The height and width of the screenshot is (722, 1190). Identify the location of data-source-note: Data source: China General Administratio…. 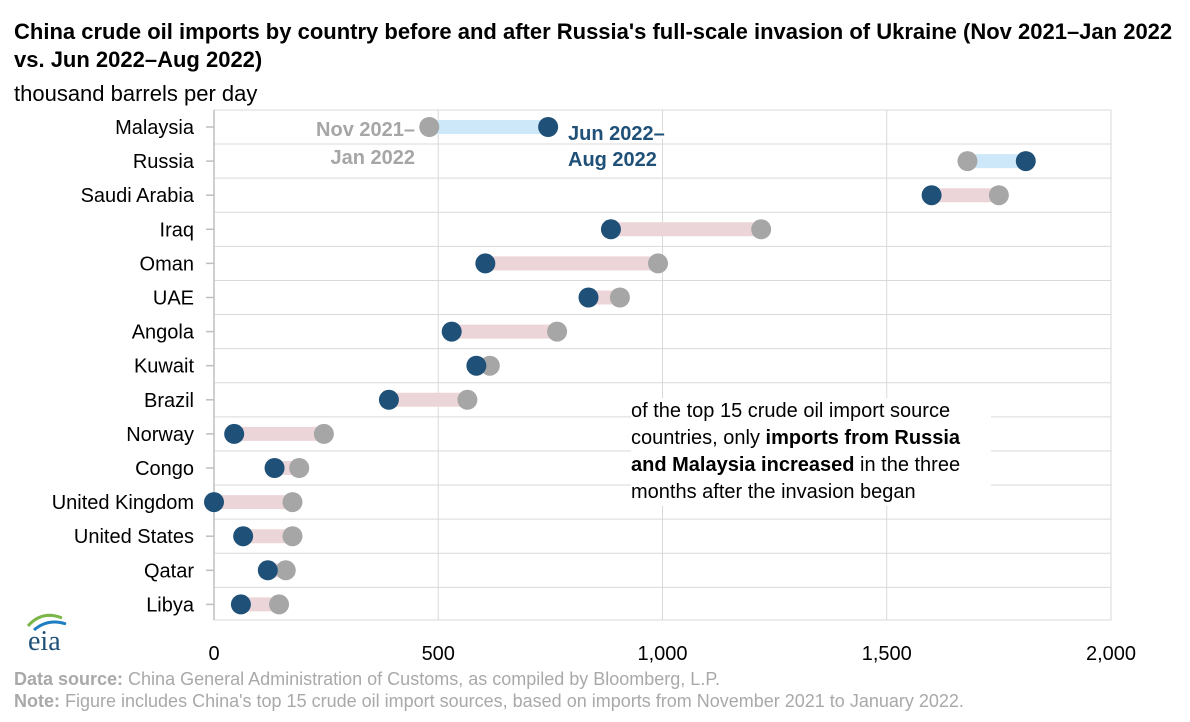
(367, 679).